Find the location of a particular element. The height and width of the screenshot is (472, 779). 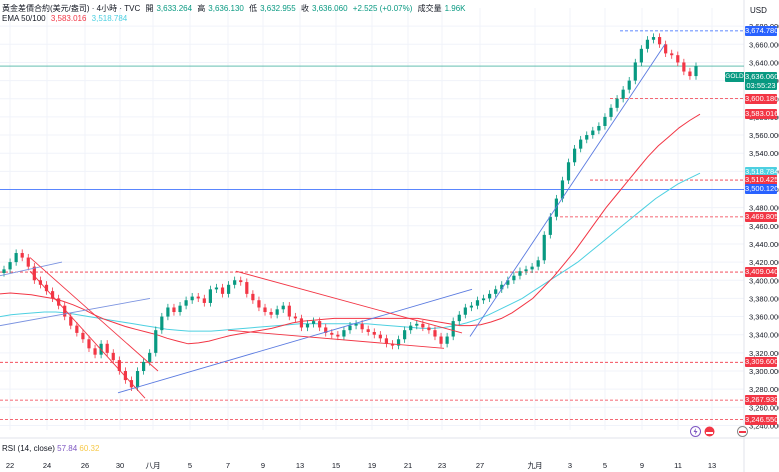

flag-icon-right is located at coordinates (742, 432).